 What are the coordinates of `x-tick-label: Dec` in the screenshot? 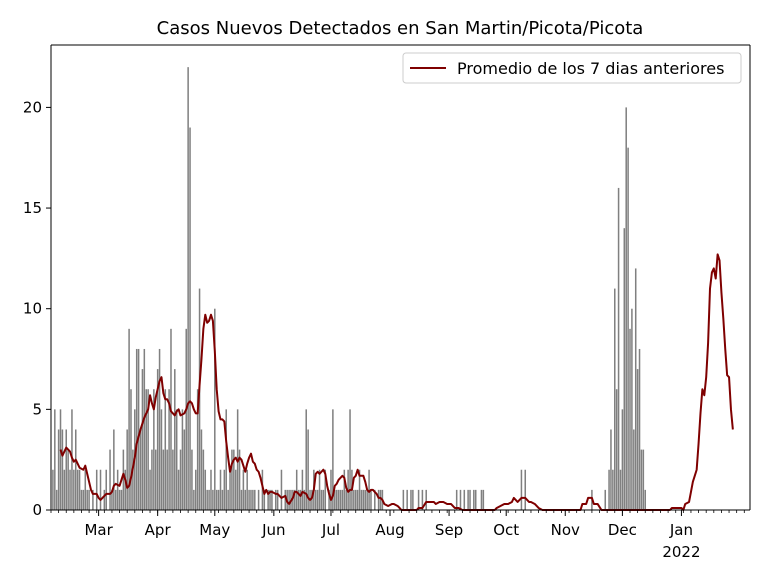 It's located at (622, 530).